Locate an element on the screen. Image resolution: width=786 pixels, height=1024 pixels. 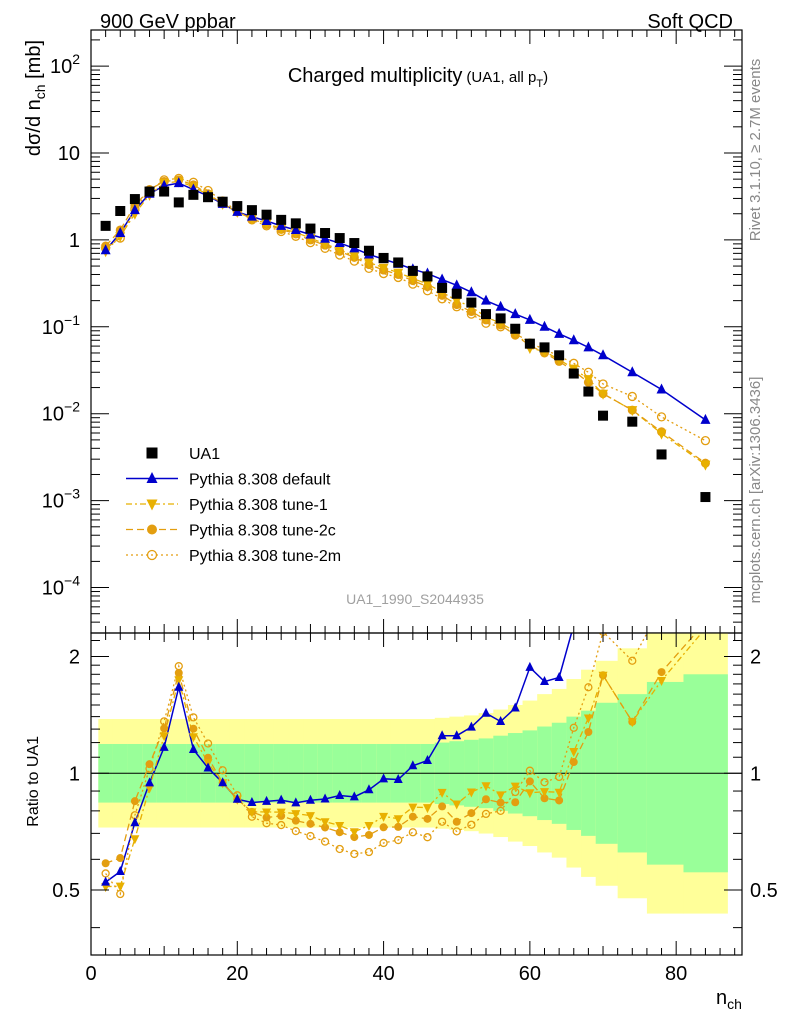
legend-item-pythia-8-308-tune-1: Pythia 8.308 tune-1 is located at coordinates (227, 505).